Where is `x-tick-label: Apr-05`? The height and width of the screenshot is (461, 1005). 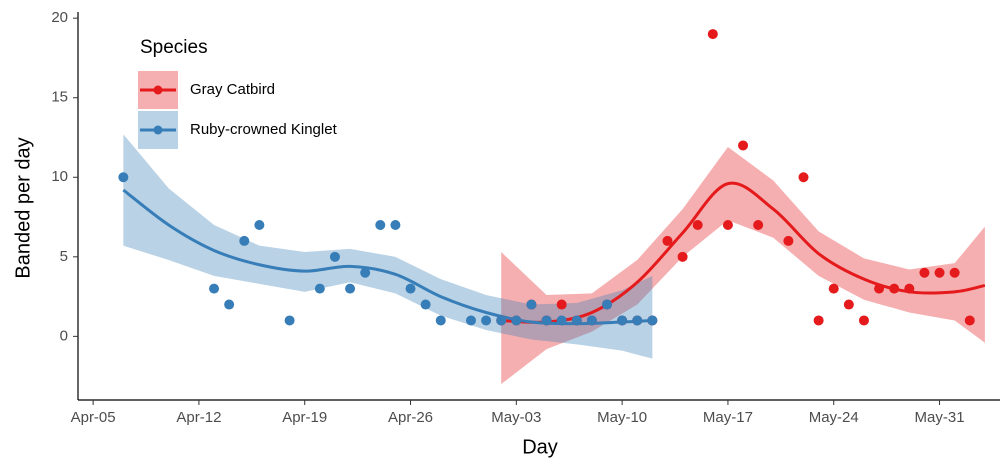 x-tick-label: Apr-05 is located at coordinates (93, 417).